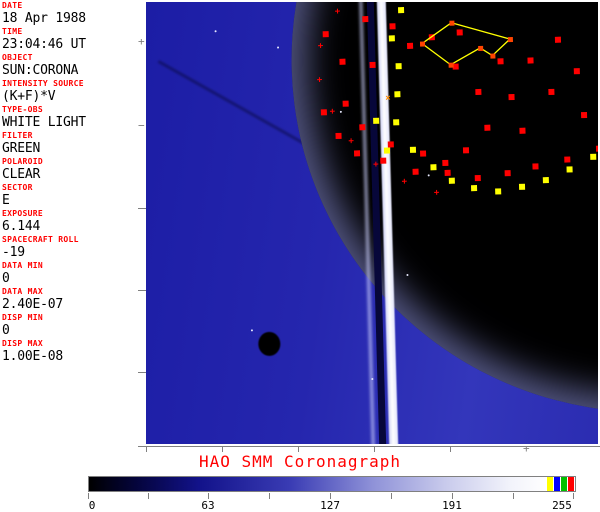 The image size is (600, 512). I want to click on colorbar-label: 127, so click(330, 505).